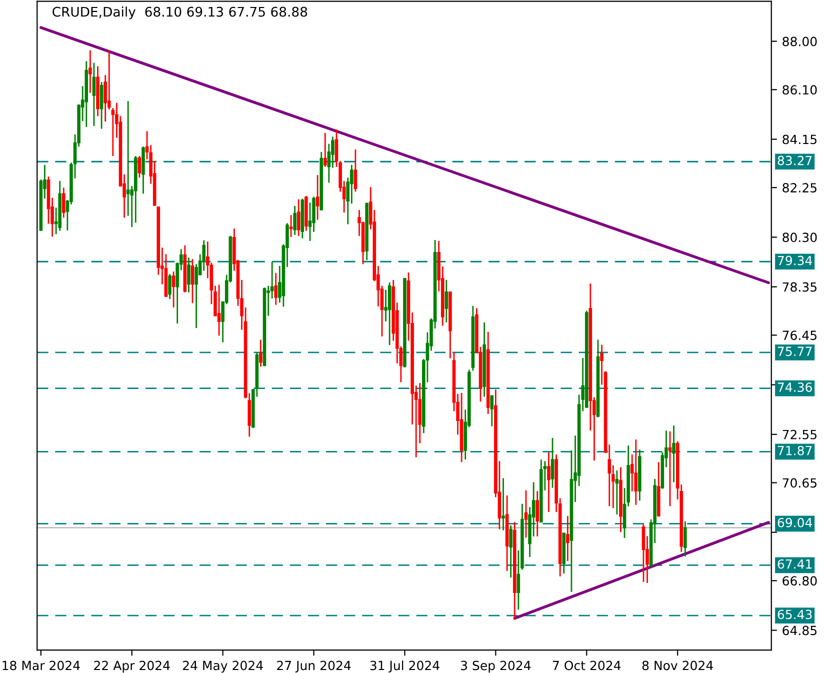 Image resolution: width=825 pixels, height=673 pixels. I want to click on y-tick-label: 72.55, so click(799, 435).